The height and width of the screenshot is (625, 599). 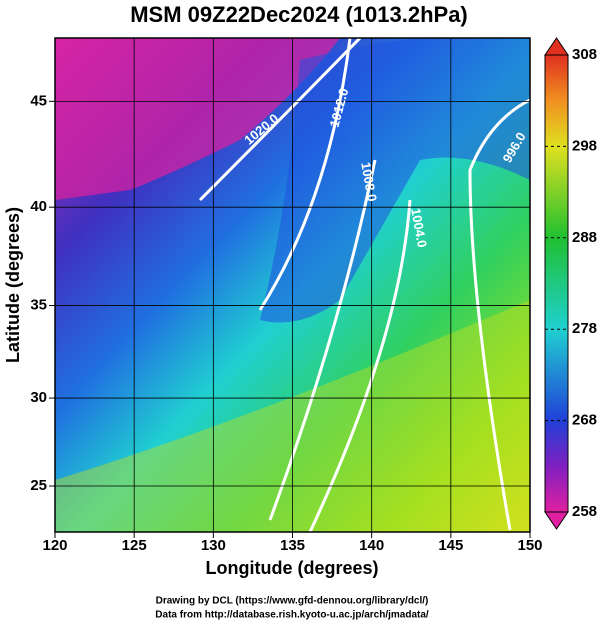 What do you see at coordinates (54, 545) in the screenshot?
I see `x-tick-label: 120` at bounding box center [54, 545].